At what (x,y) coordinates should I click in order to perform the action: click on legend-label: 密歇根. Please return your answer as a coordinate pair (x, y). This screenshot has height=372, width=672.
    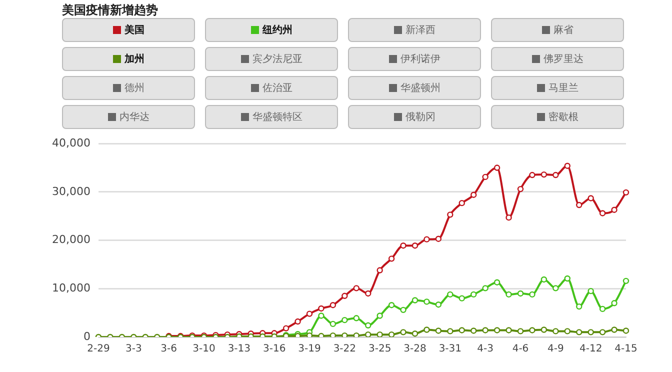
    Looking at the image, I should click on (563, 117).